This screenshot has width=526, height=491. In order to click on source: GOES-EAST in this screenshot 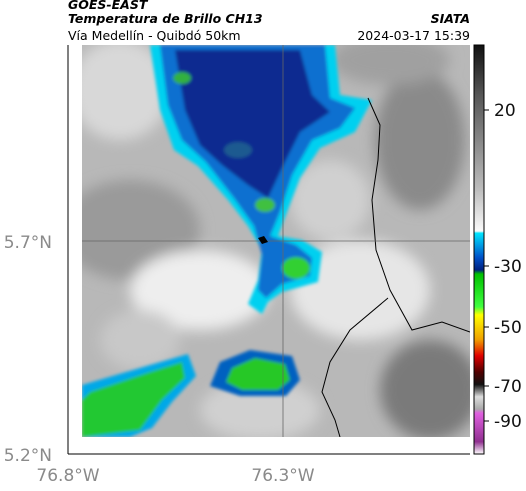, I will do `click(108, 6)`.